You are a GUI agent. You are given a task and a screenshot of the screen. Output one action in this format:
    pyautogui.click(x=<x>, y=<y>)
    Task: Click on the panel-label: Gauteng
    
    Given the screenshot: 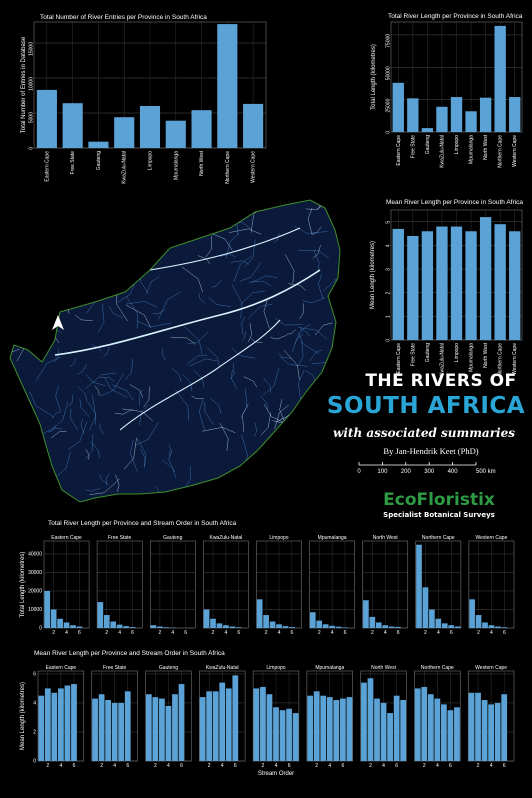 What is the action you would take?
    pyautogui.click(x=172, y=538)
    